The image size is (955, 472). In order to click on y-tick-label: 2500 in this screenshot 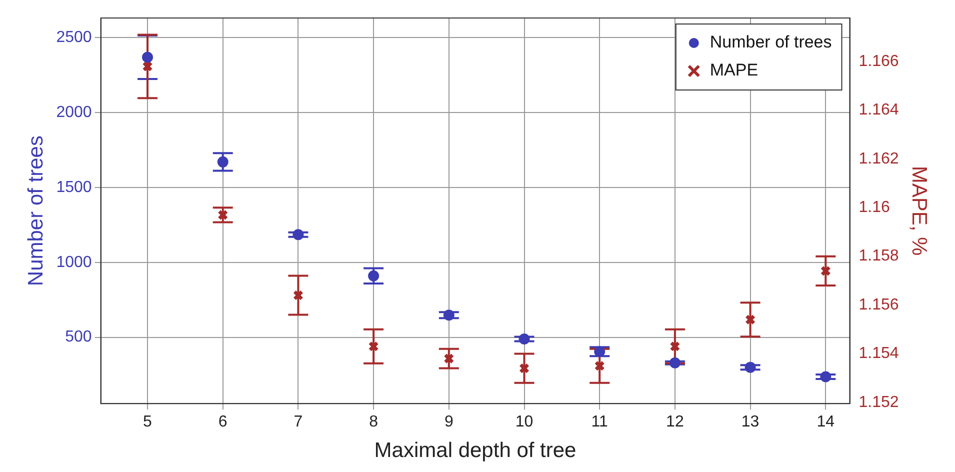, I will do `click(74, 37)`.